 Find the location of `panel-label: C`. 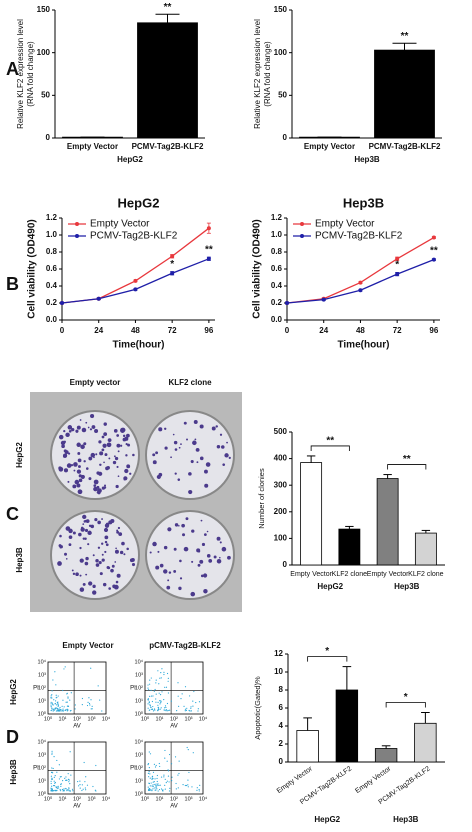

panel-label: C is located at coordinates (12, 514).